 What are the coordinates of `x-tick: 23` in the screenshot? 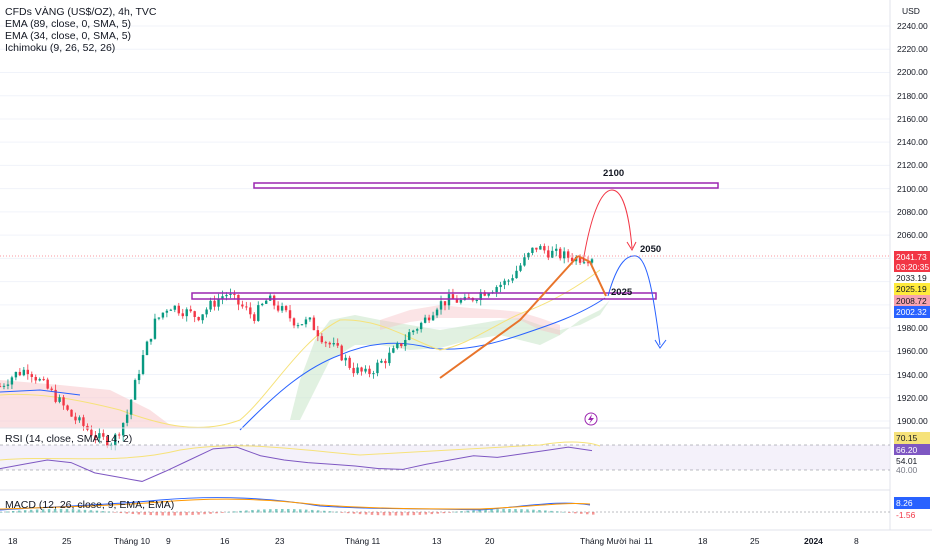 It's located at (280, 541).